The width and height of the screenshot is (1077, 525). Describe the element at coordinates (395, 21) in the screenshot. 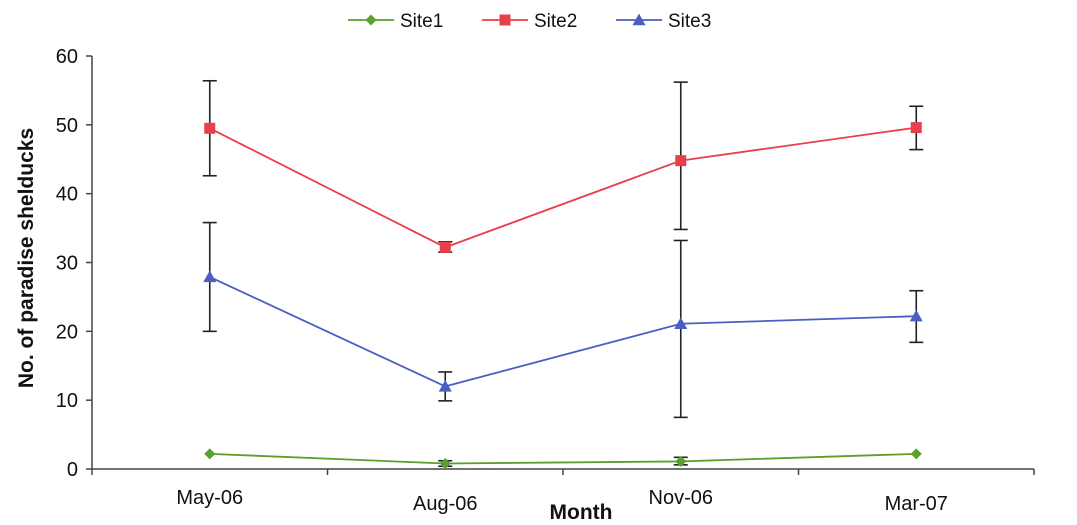

I see `legend-item-site1: Site1` at that location.